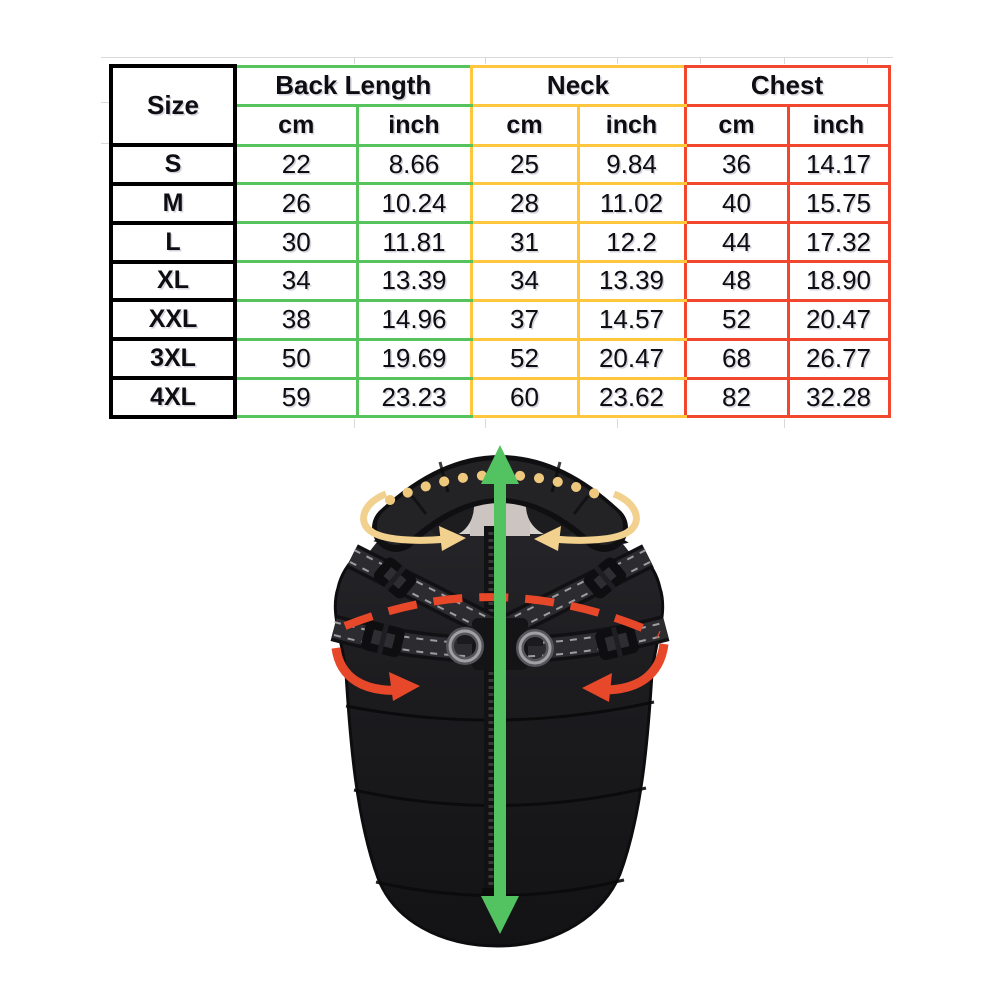 The image size is (1000, 1000). Describe the element at coordinates (173, 320) in the screenshot. I see `size-row-label: XXL` at that location.